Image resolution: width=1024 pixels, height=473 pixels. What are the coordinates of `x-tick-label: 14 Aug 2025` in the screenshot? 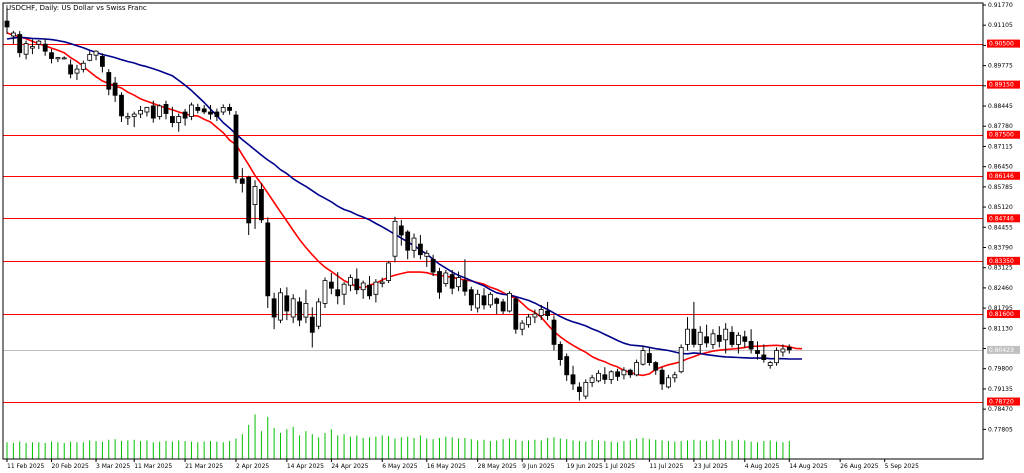 It's located at (808, 466).